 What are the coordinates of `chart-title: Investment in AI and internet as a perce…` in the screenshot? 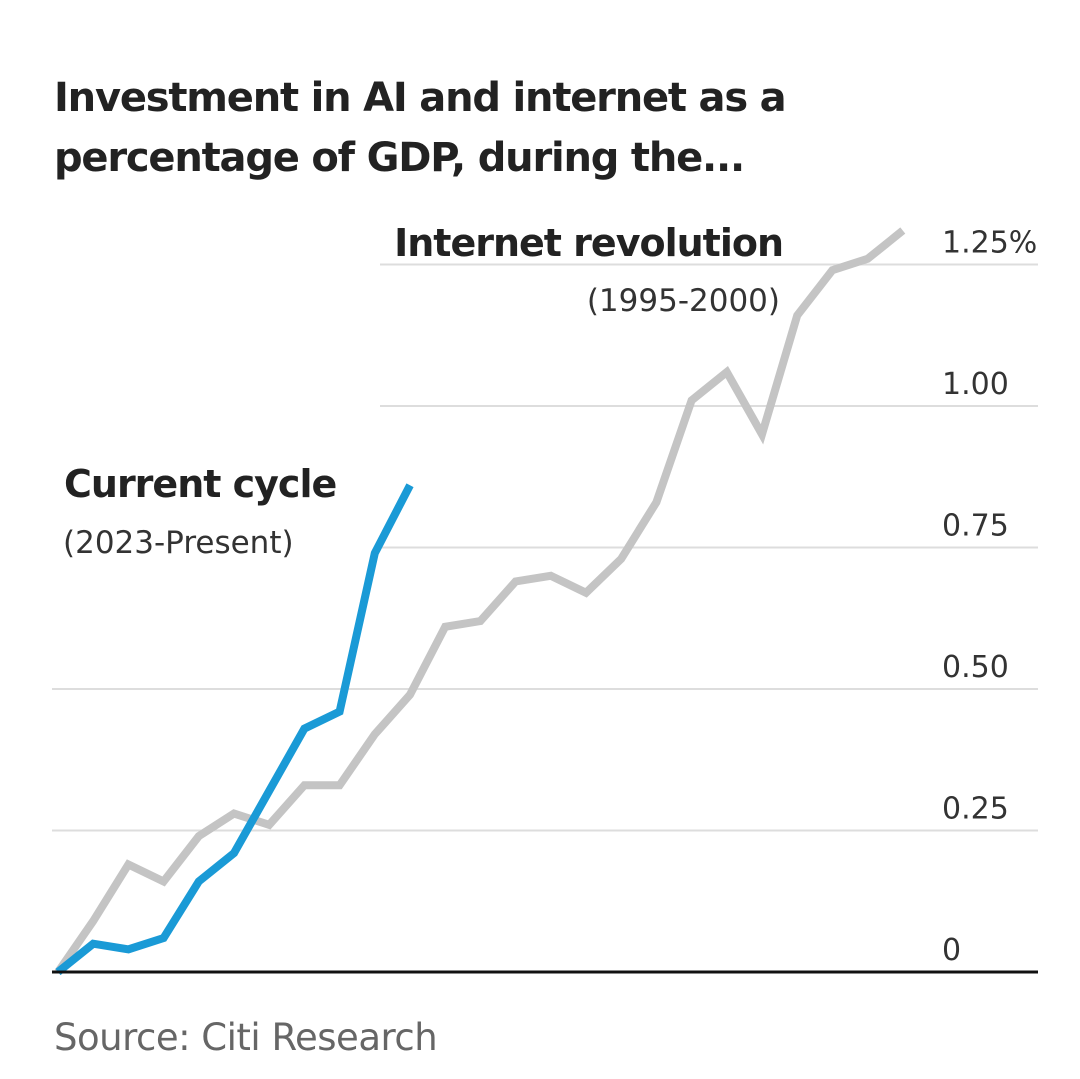 It's located at (420, 128).